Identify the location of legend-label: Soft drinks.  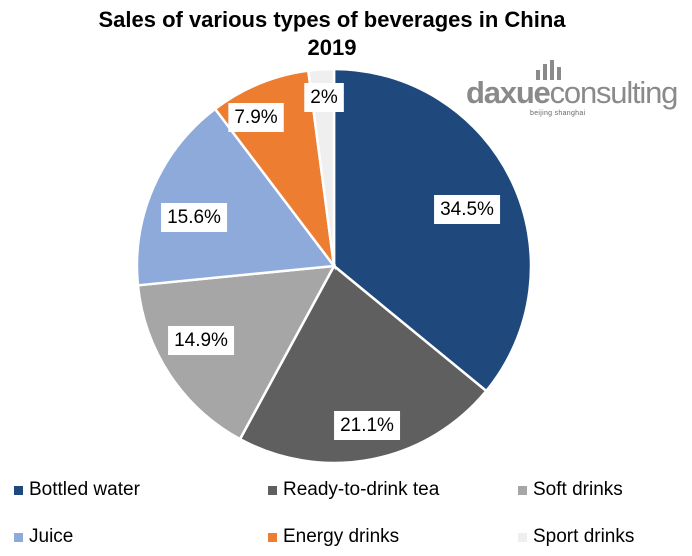
(578, 489).